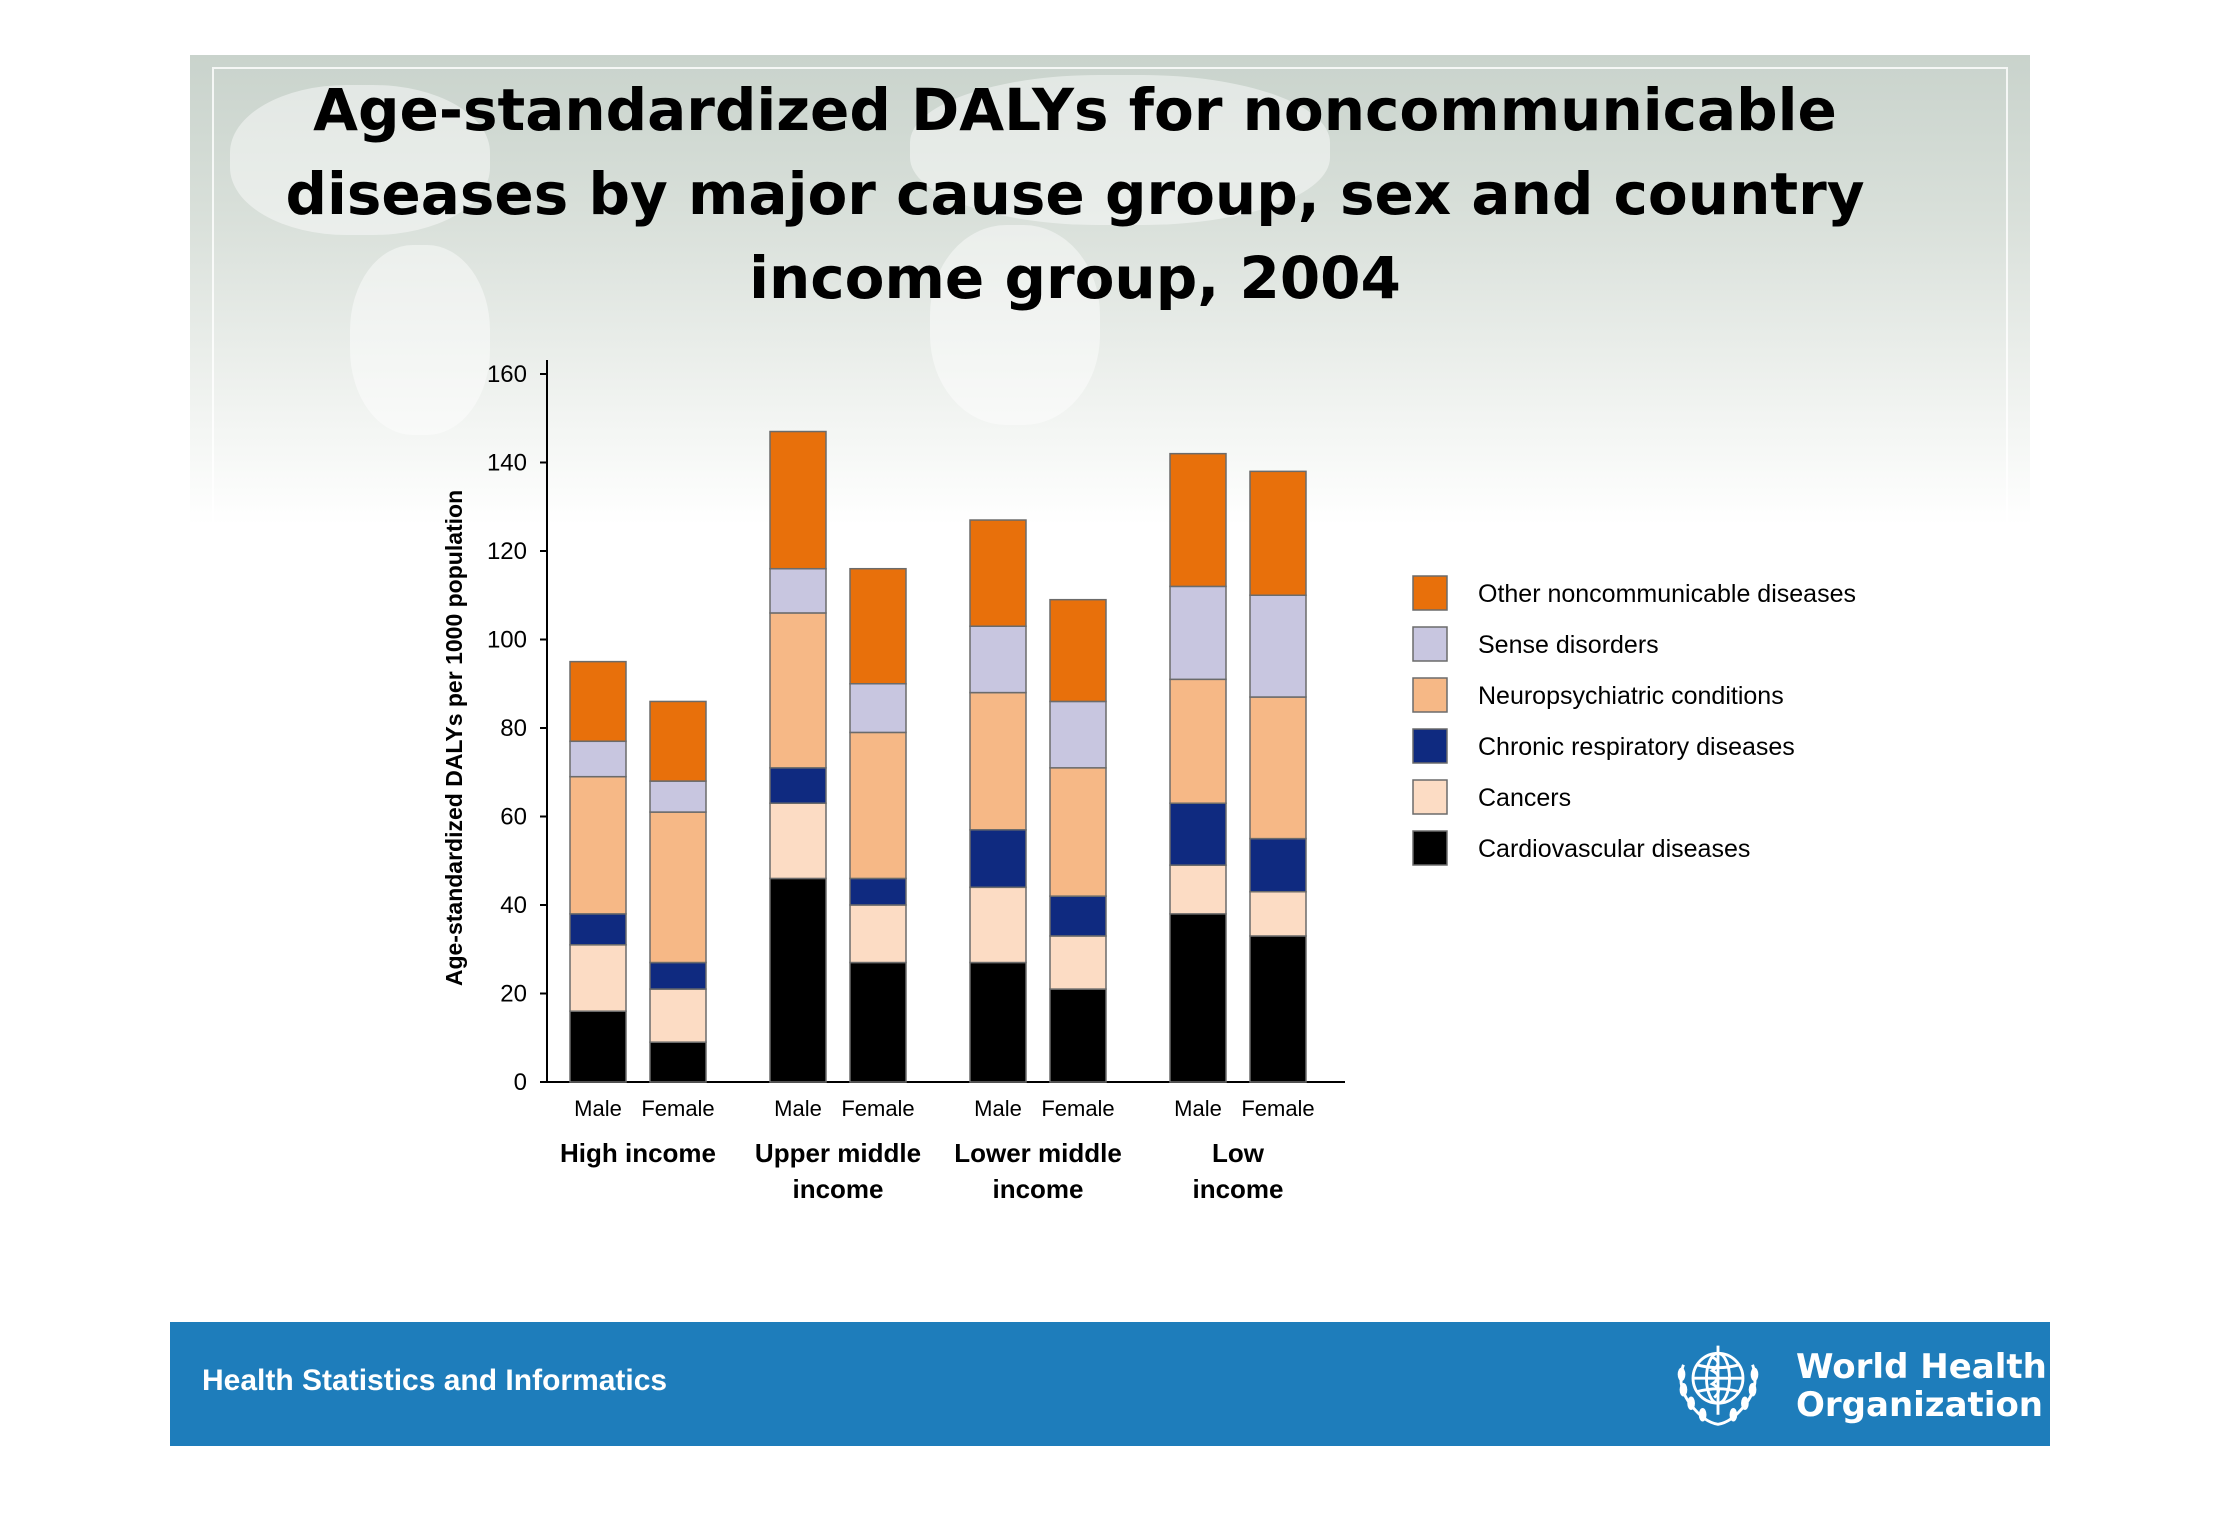 The height and width of the screenshot is (1530, 2216). Describe the element at coordinates (507, 640) in the screenshot. I see `y-tick-label: 100` at that location.